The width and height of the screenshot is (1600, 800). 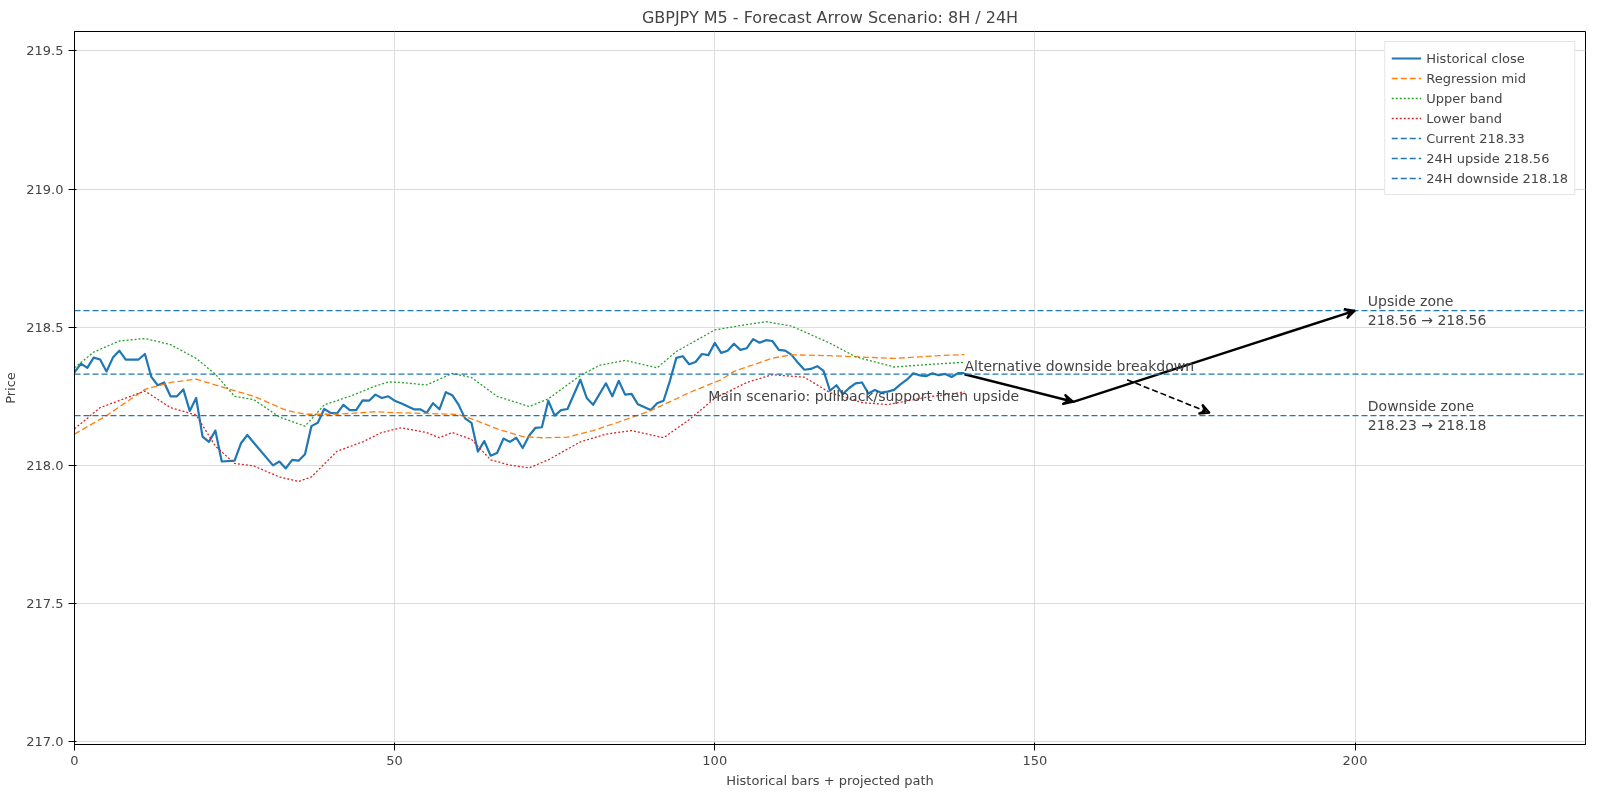 I want to click on legend-label: 24H upside 218.56, so click(x=1488, y=158).